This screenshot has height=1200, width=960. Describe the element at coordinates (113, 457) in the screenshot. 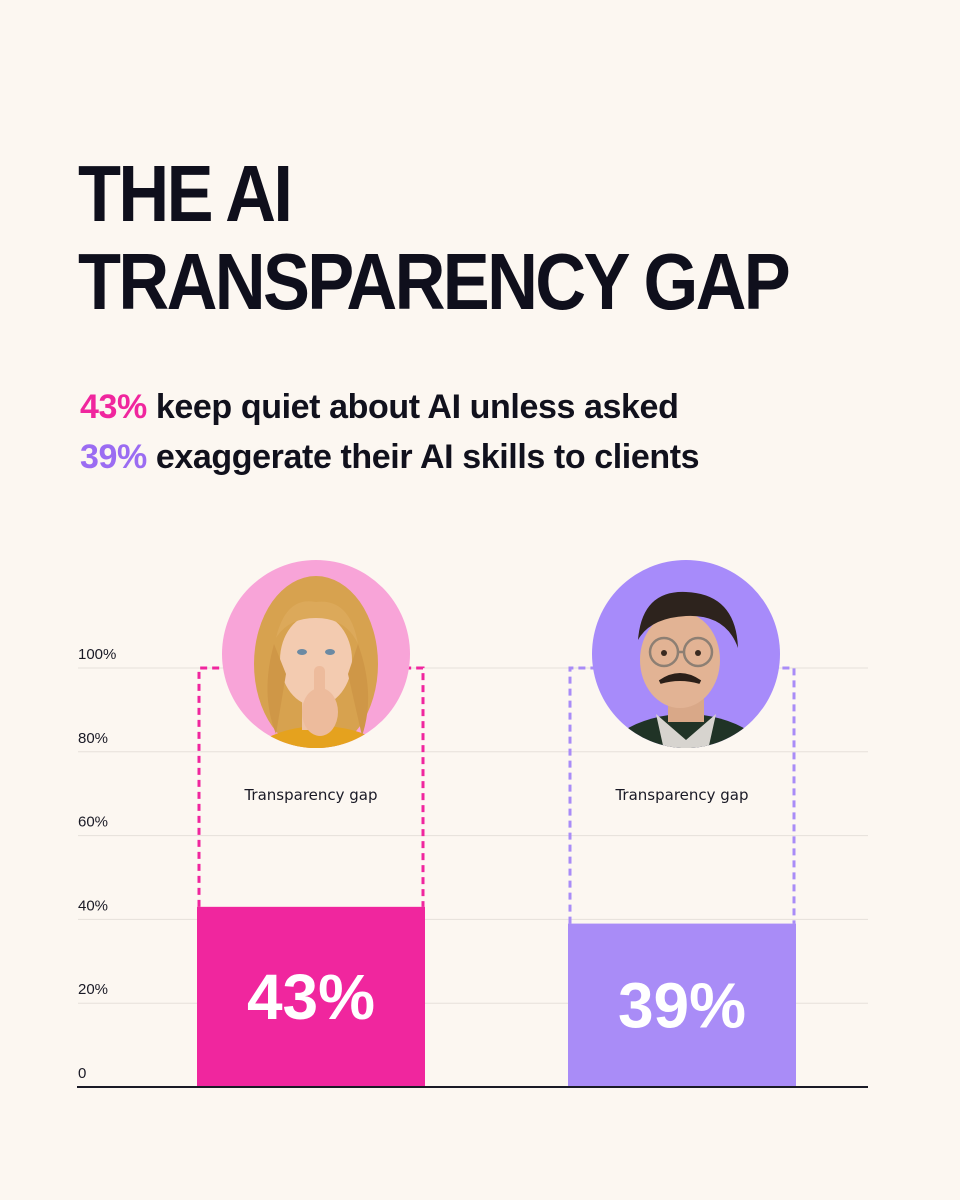

I see `subtitle-pct-2: 39%` at that location.